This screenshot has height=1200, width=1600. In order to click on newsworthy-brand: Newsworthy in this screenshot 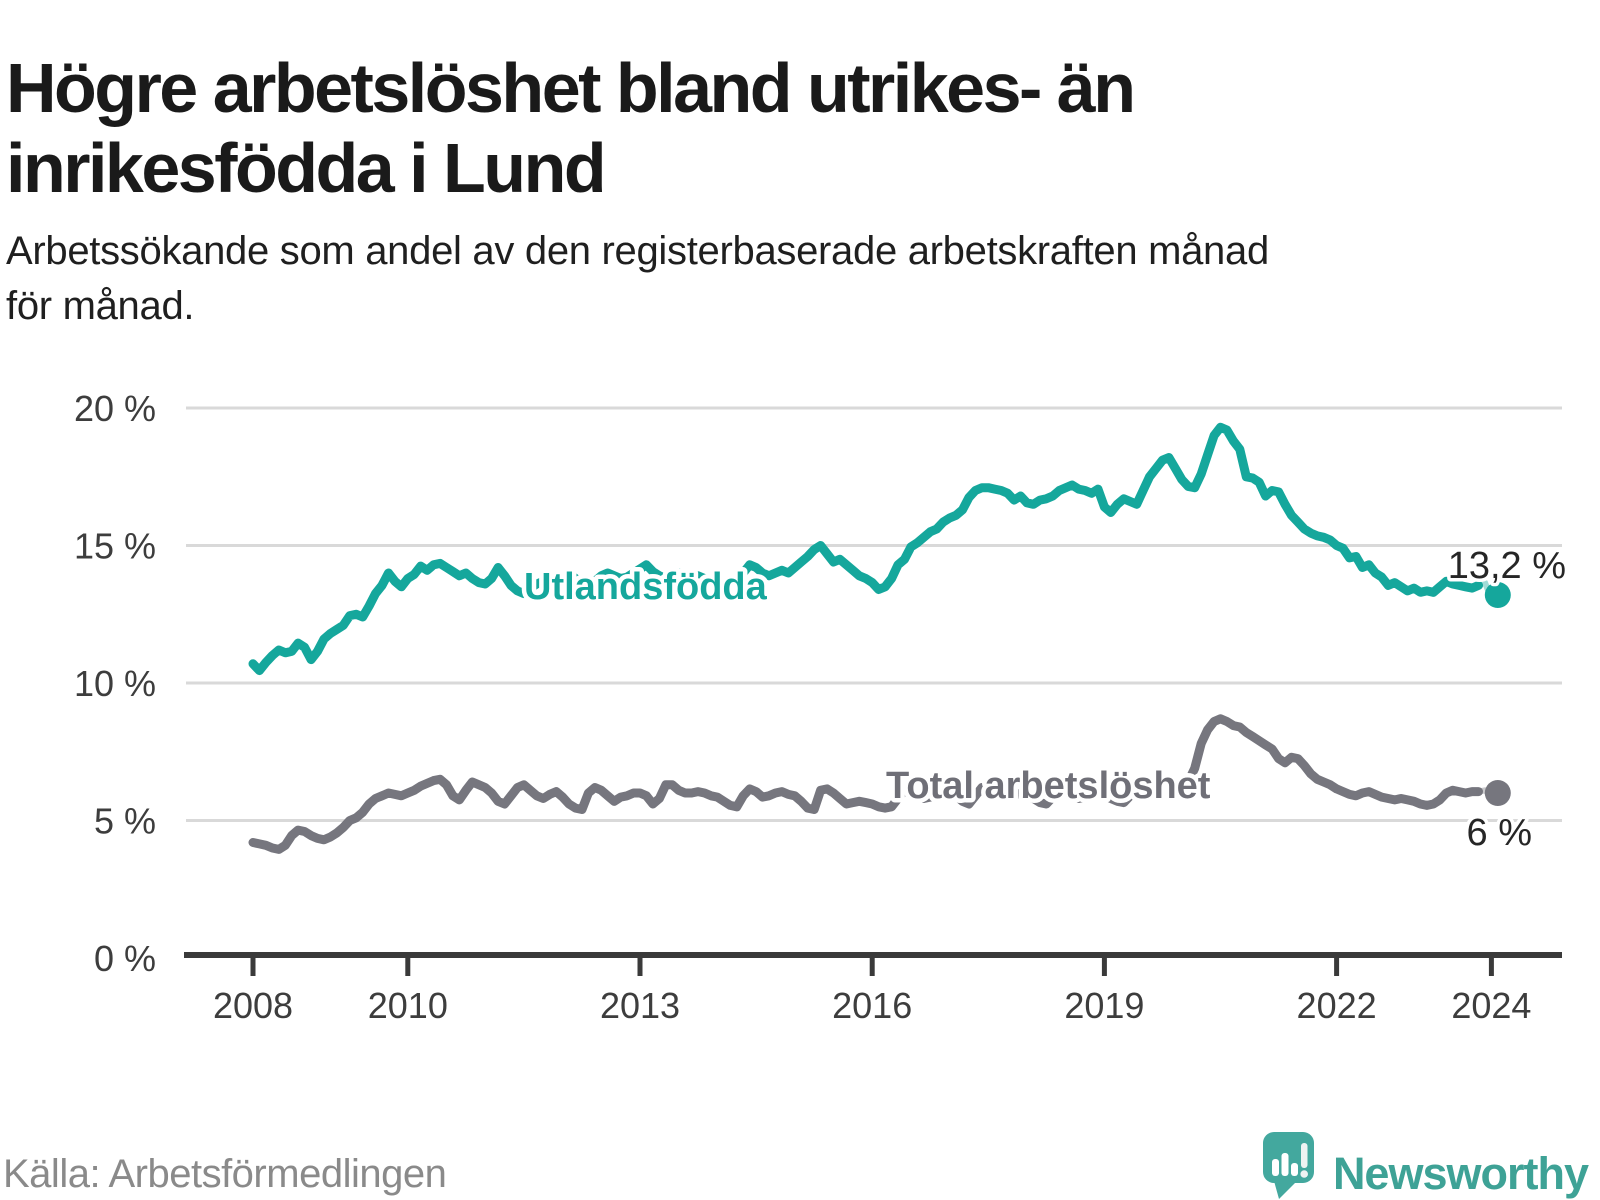, I will do `click(1425, 1165)`.